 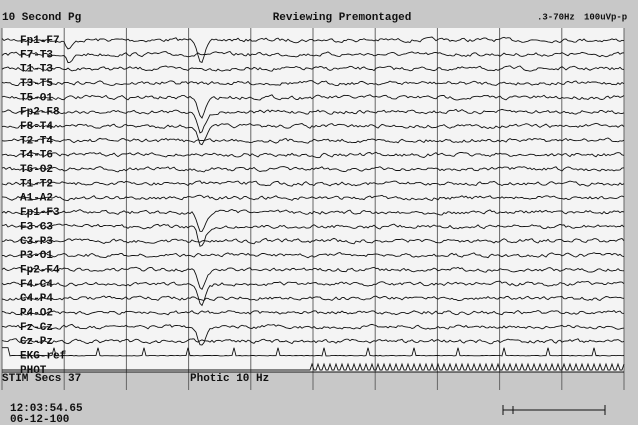 What do you see at coordinates (36, 70) in the screenshot?
I see `channel-label: T1-T3` at bounding box center [36, 70].